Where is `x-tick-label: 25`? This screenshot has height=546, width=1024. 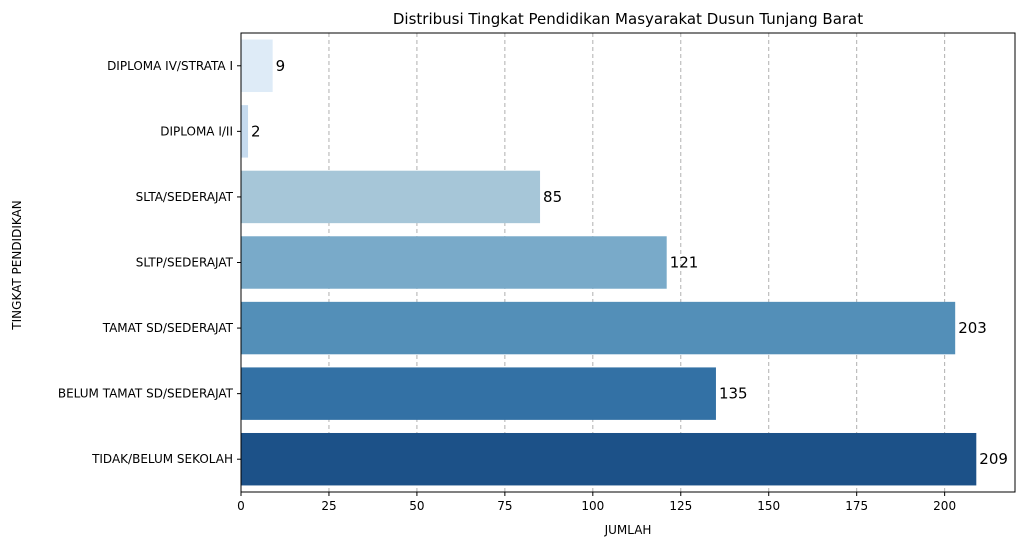 x-tick-label: 25 is located at coordinates (328, 506).